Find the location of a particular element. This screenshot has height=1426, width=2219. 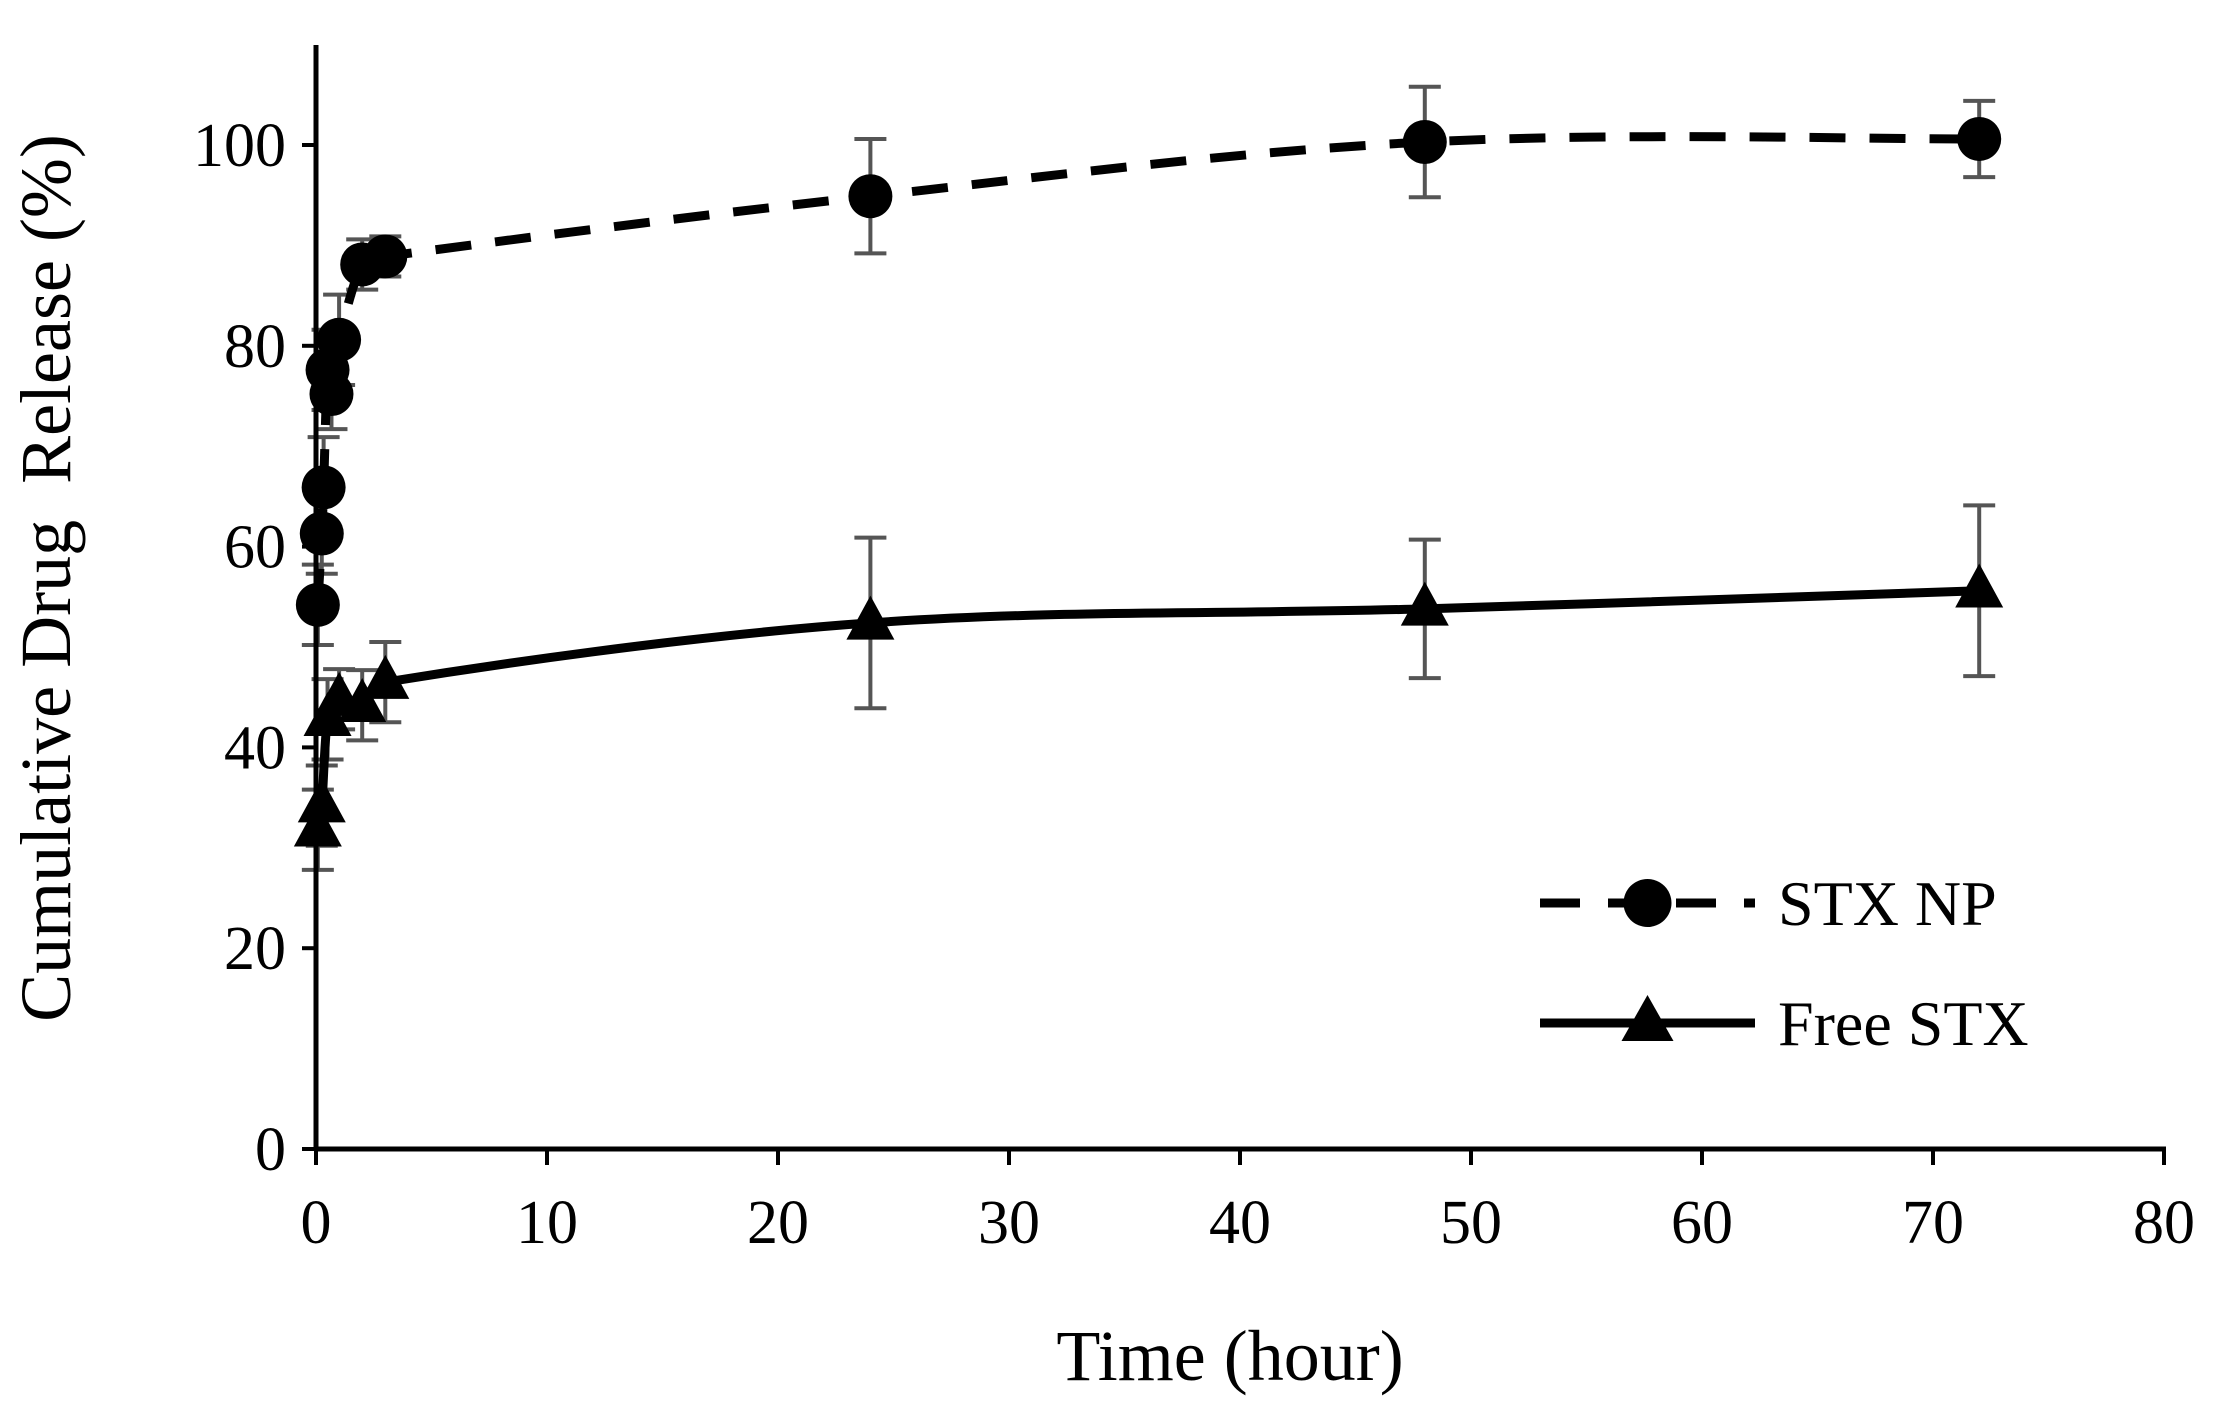

legend-label-free-stx: Free STX is located at coordinates (1903, 1023).